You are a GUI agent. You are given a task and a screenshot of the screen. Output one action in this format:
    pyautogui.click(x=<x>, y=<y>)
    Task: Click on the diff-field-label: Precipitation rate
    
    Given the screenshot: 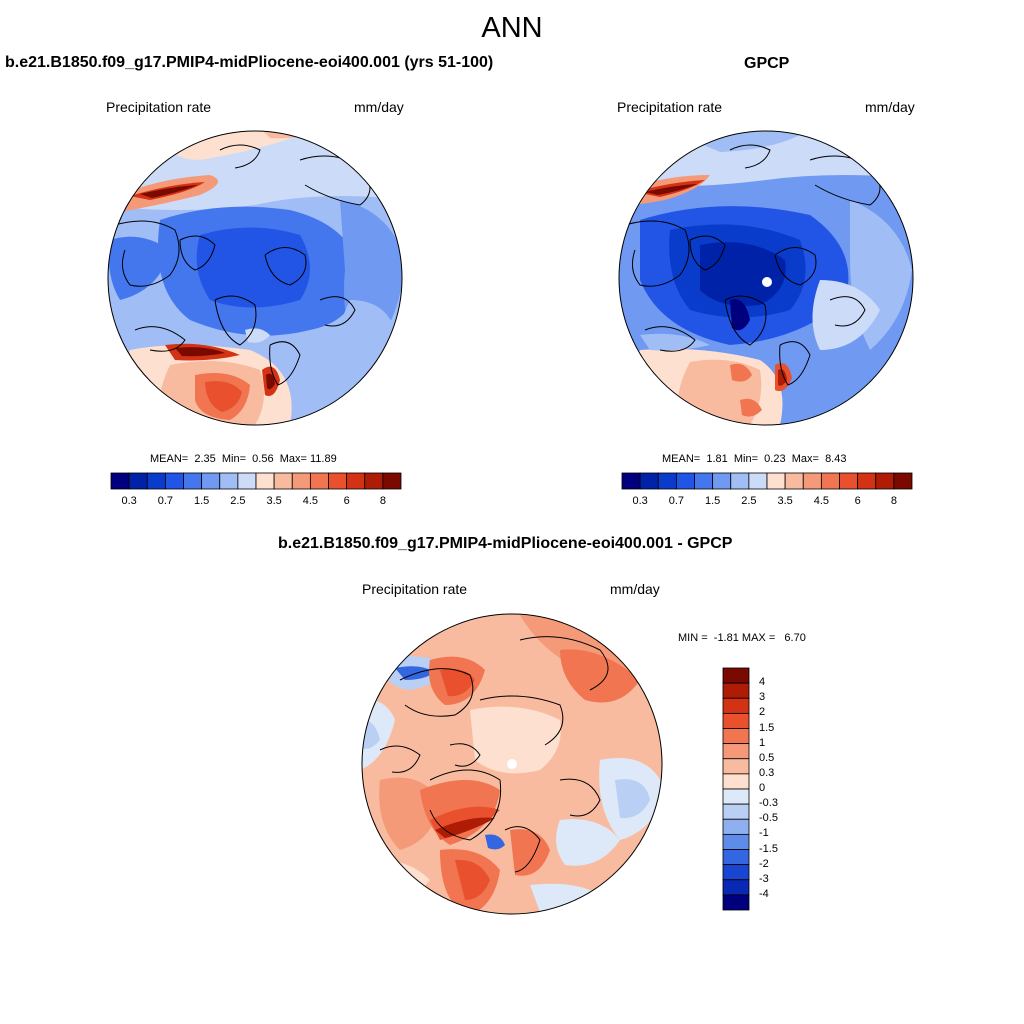 What is the action you would take?
    pyautogui.click(x=415, y=589)
    